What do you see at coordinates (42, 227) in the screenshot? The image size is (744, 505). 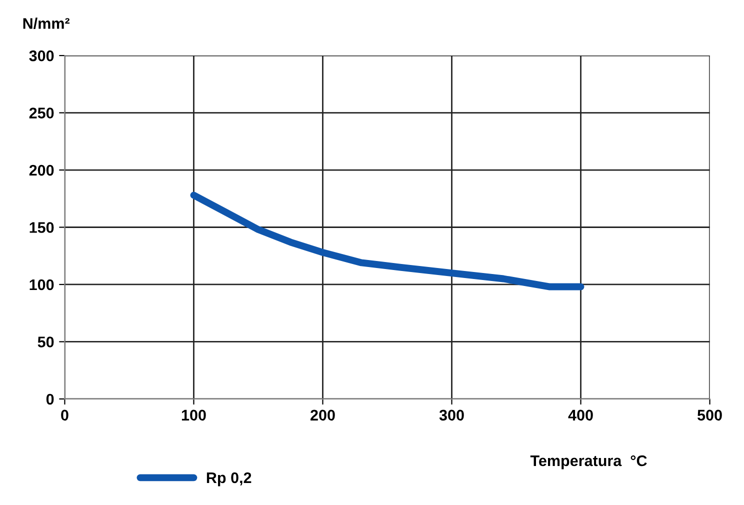 I see `y-tick-label: 150` at bounding box center [42, 227].